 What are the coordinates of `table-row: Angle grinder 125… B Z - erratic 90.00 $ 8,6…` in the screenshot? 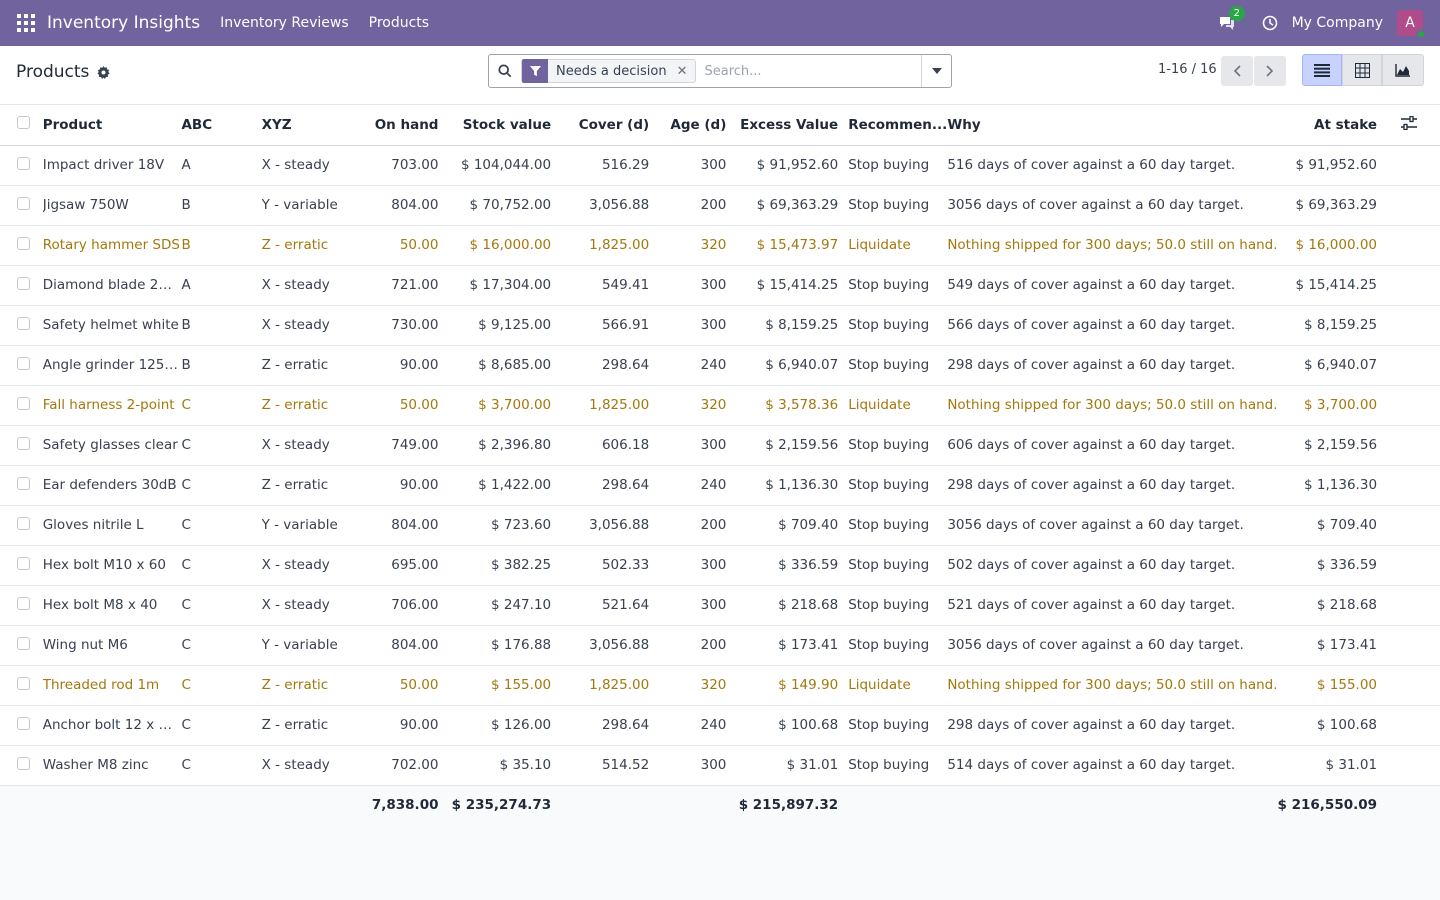 It's located at (720, 365).